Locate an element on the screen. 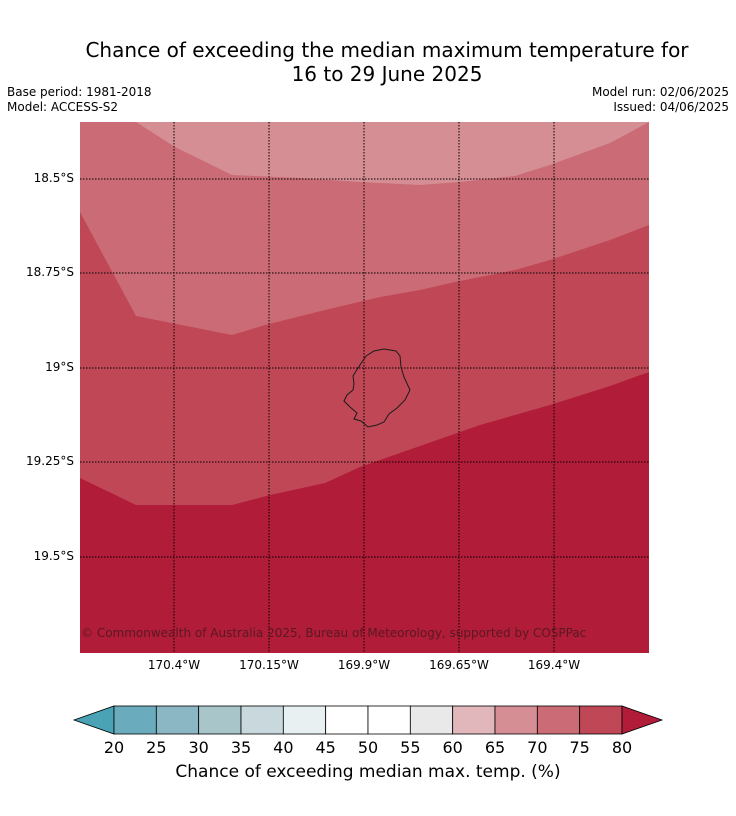 The width and height of the screenshot is (736, 816). lat-label-18-75: 18.75°S is located at coordinates (50, 272).